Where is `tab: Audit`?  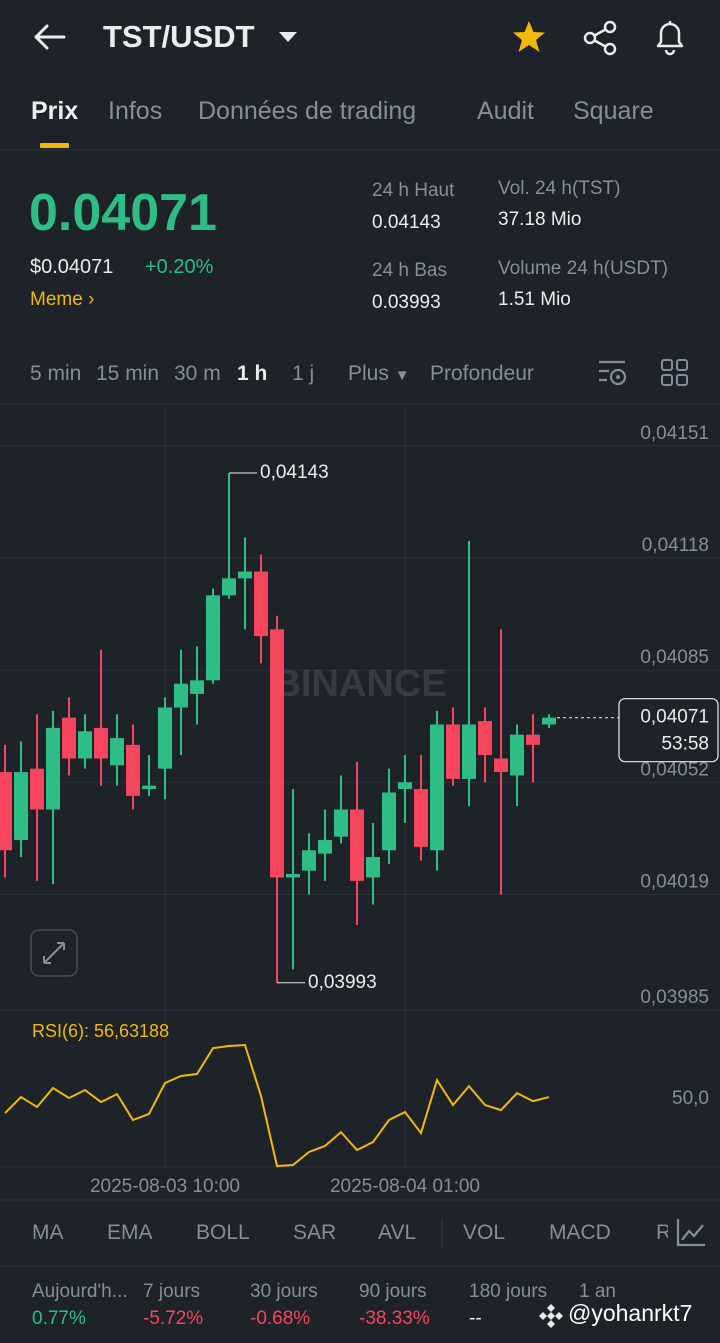 tab: Audit is located at coordinates (505, 111).